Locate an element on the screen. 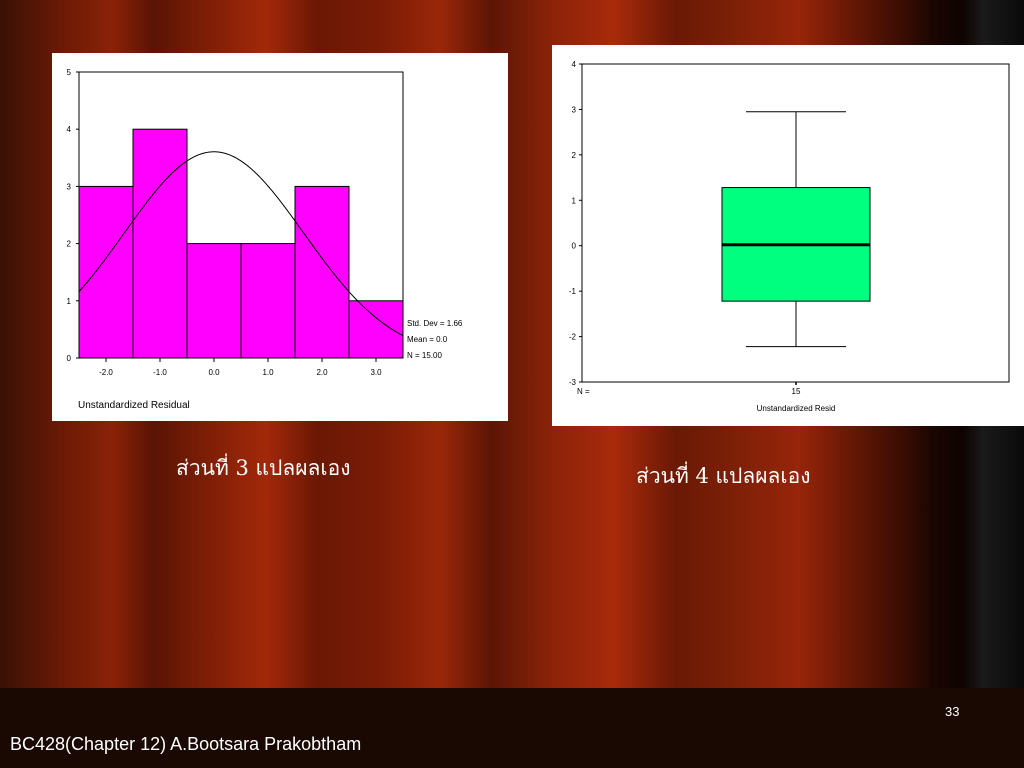  stats-line-2: N = 15.00 is located at coordinates (424, 355).